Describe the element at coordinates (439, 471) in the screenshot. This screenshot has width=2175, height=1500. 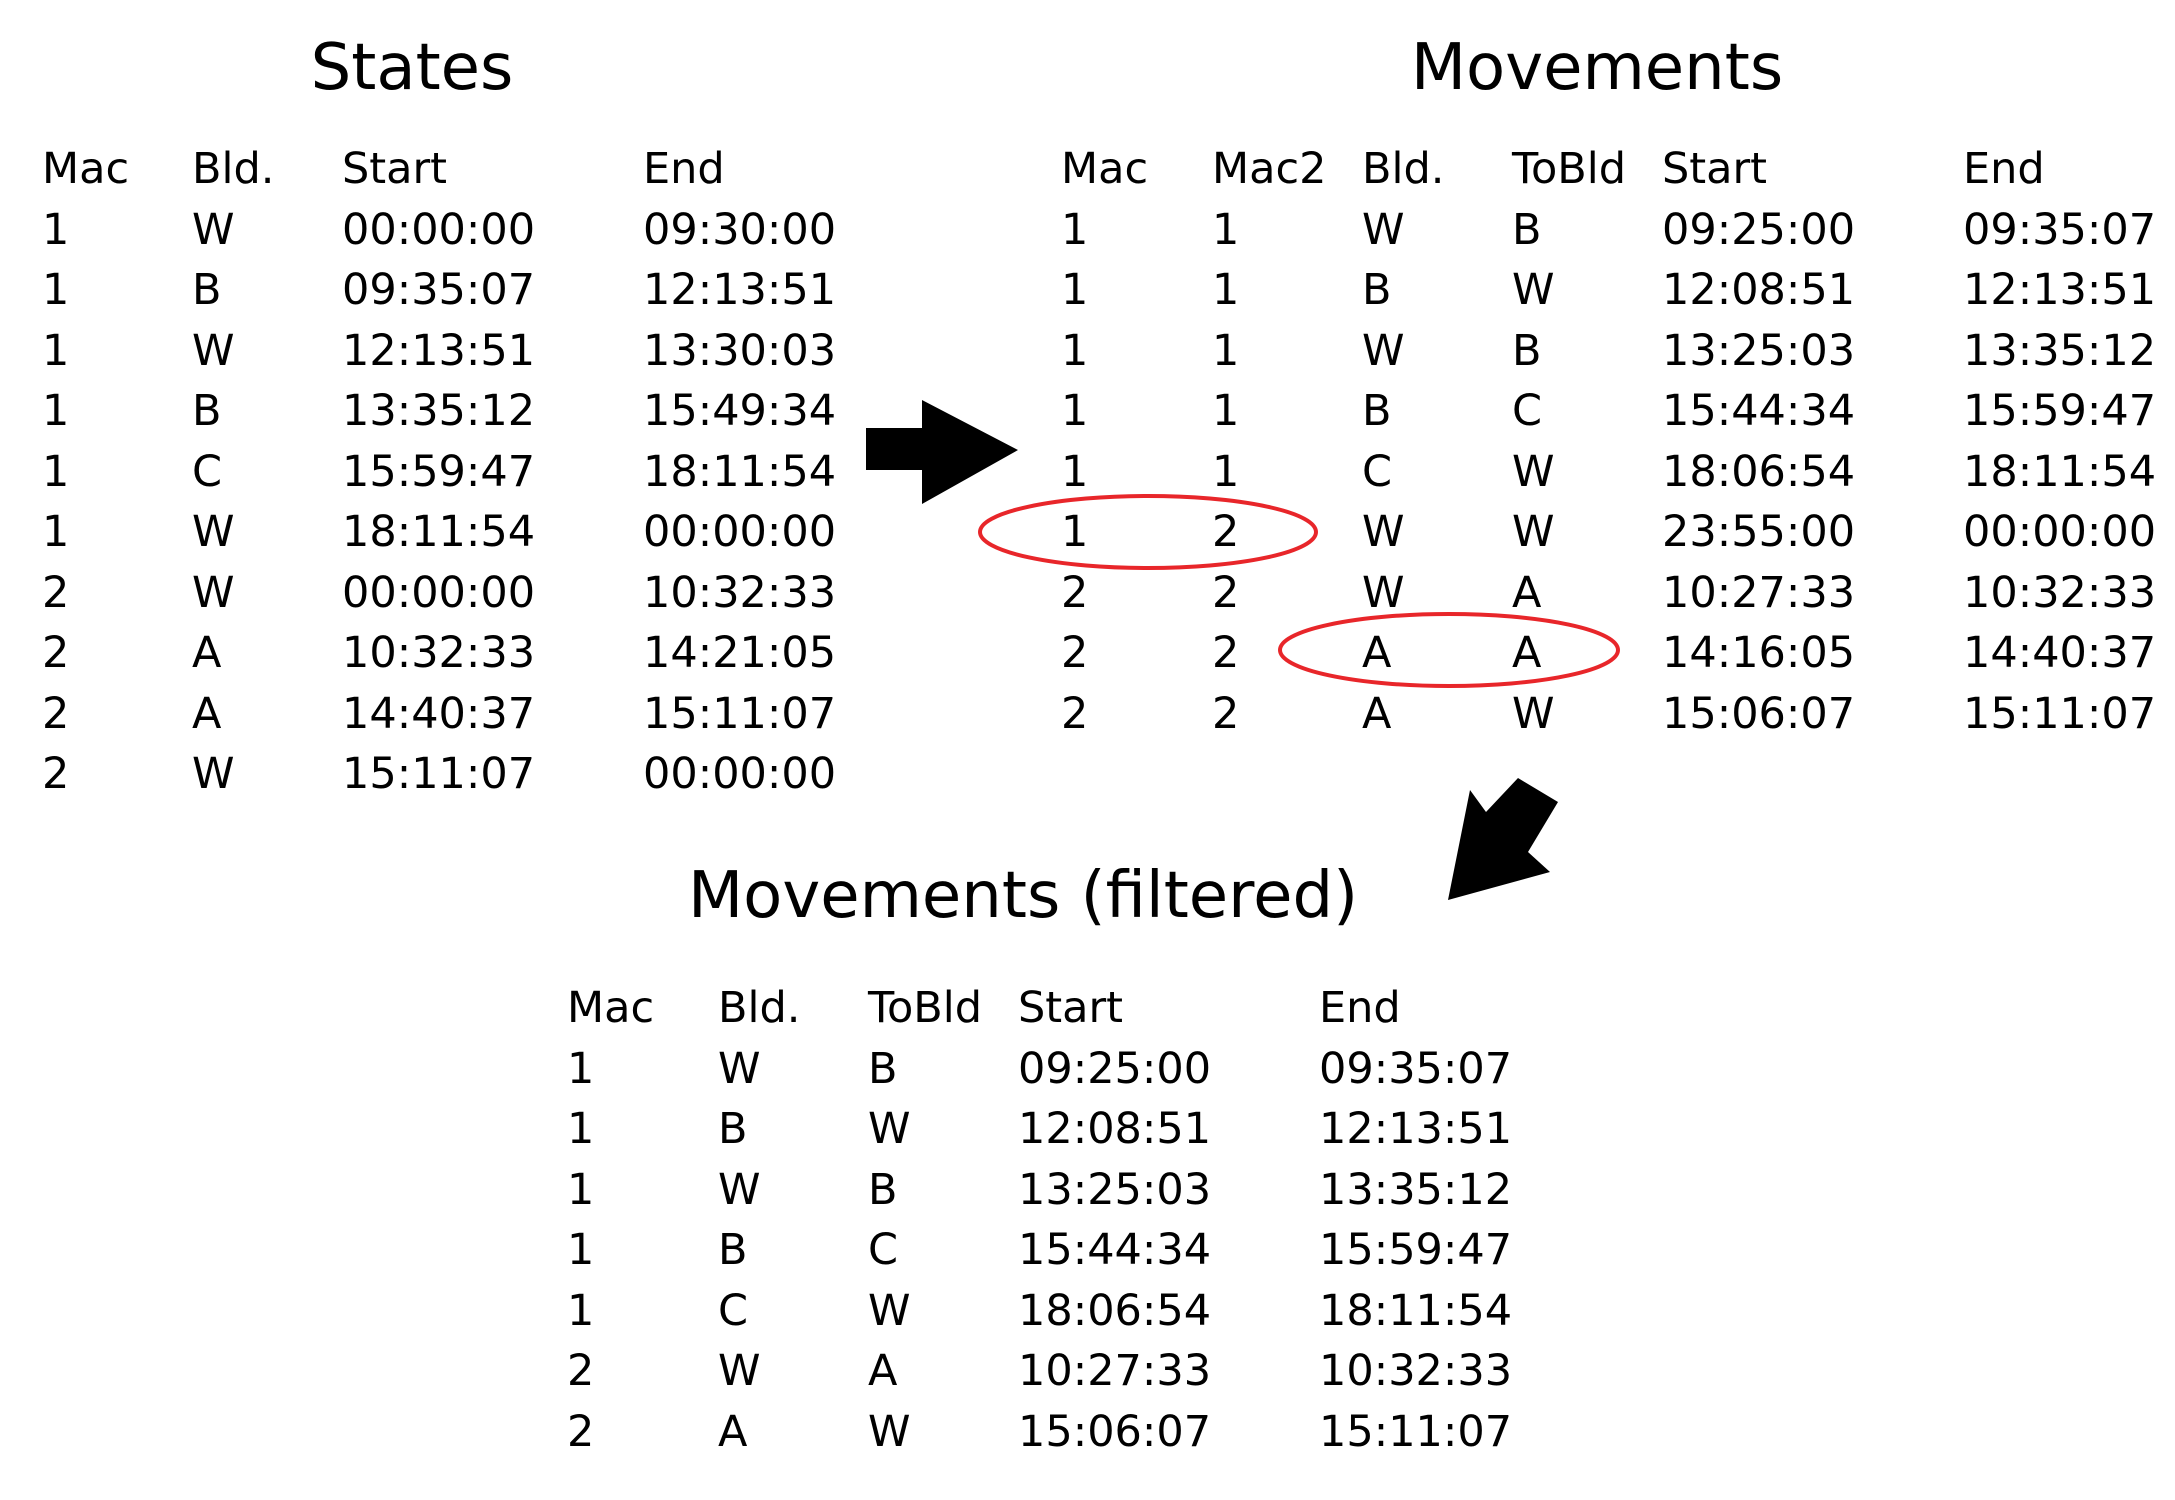
I see `cell-start: 15:59:47` at that location.